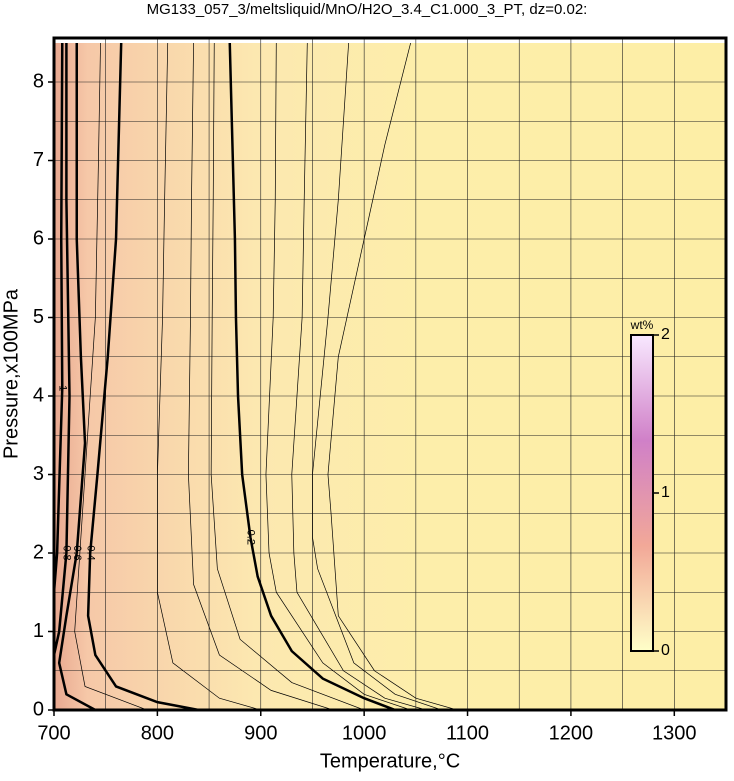  What do you see at coordinates (11, 373) in the screenshot?
I see `y-axis-label: Pressure,x100MPa` at bounding box center [11, 373].